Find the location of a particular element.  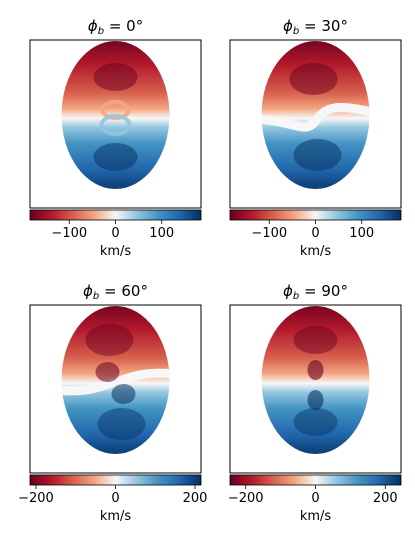

title-value: = 30° is located at coordinates (323, 26).